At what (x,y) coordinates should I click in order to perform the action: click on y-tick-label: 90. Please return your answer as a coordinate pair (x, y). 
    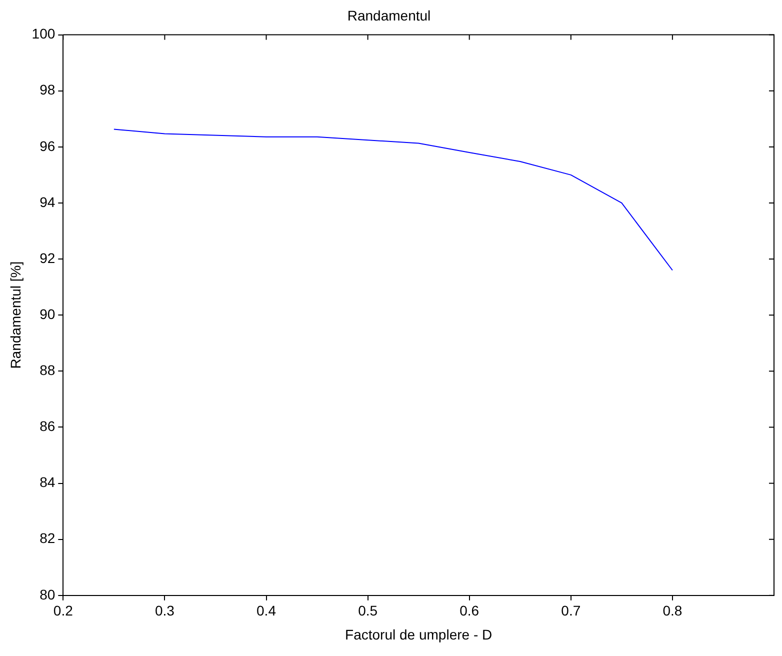
    Looking at the image, I should click on (48, 314).